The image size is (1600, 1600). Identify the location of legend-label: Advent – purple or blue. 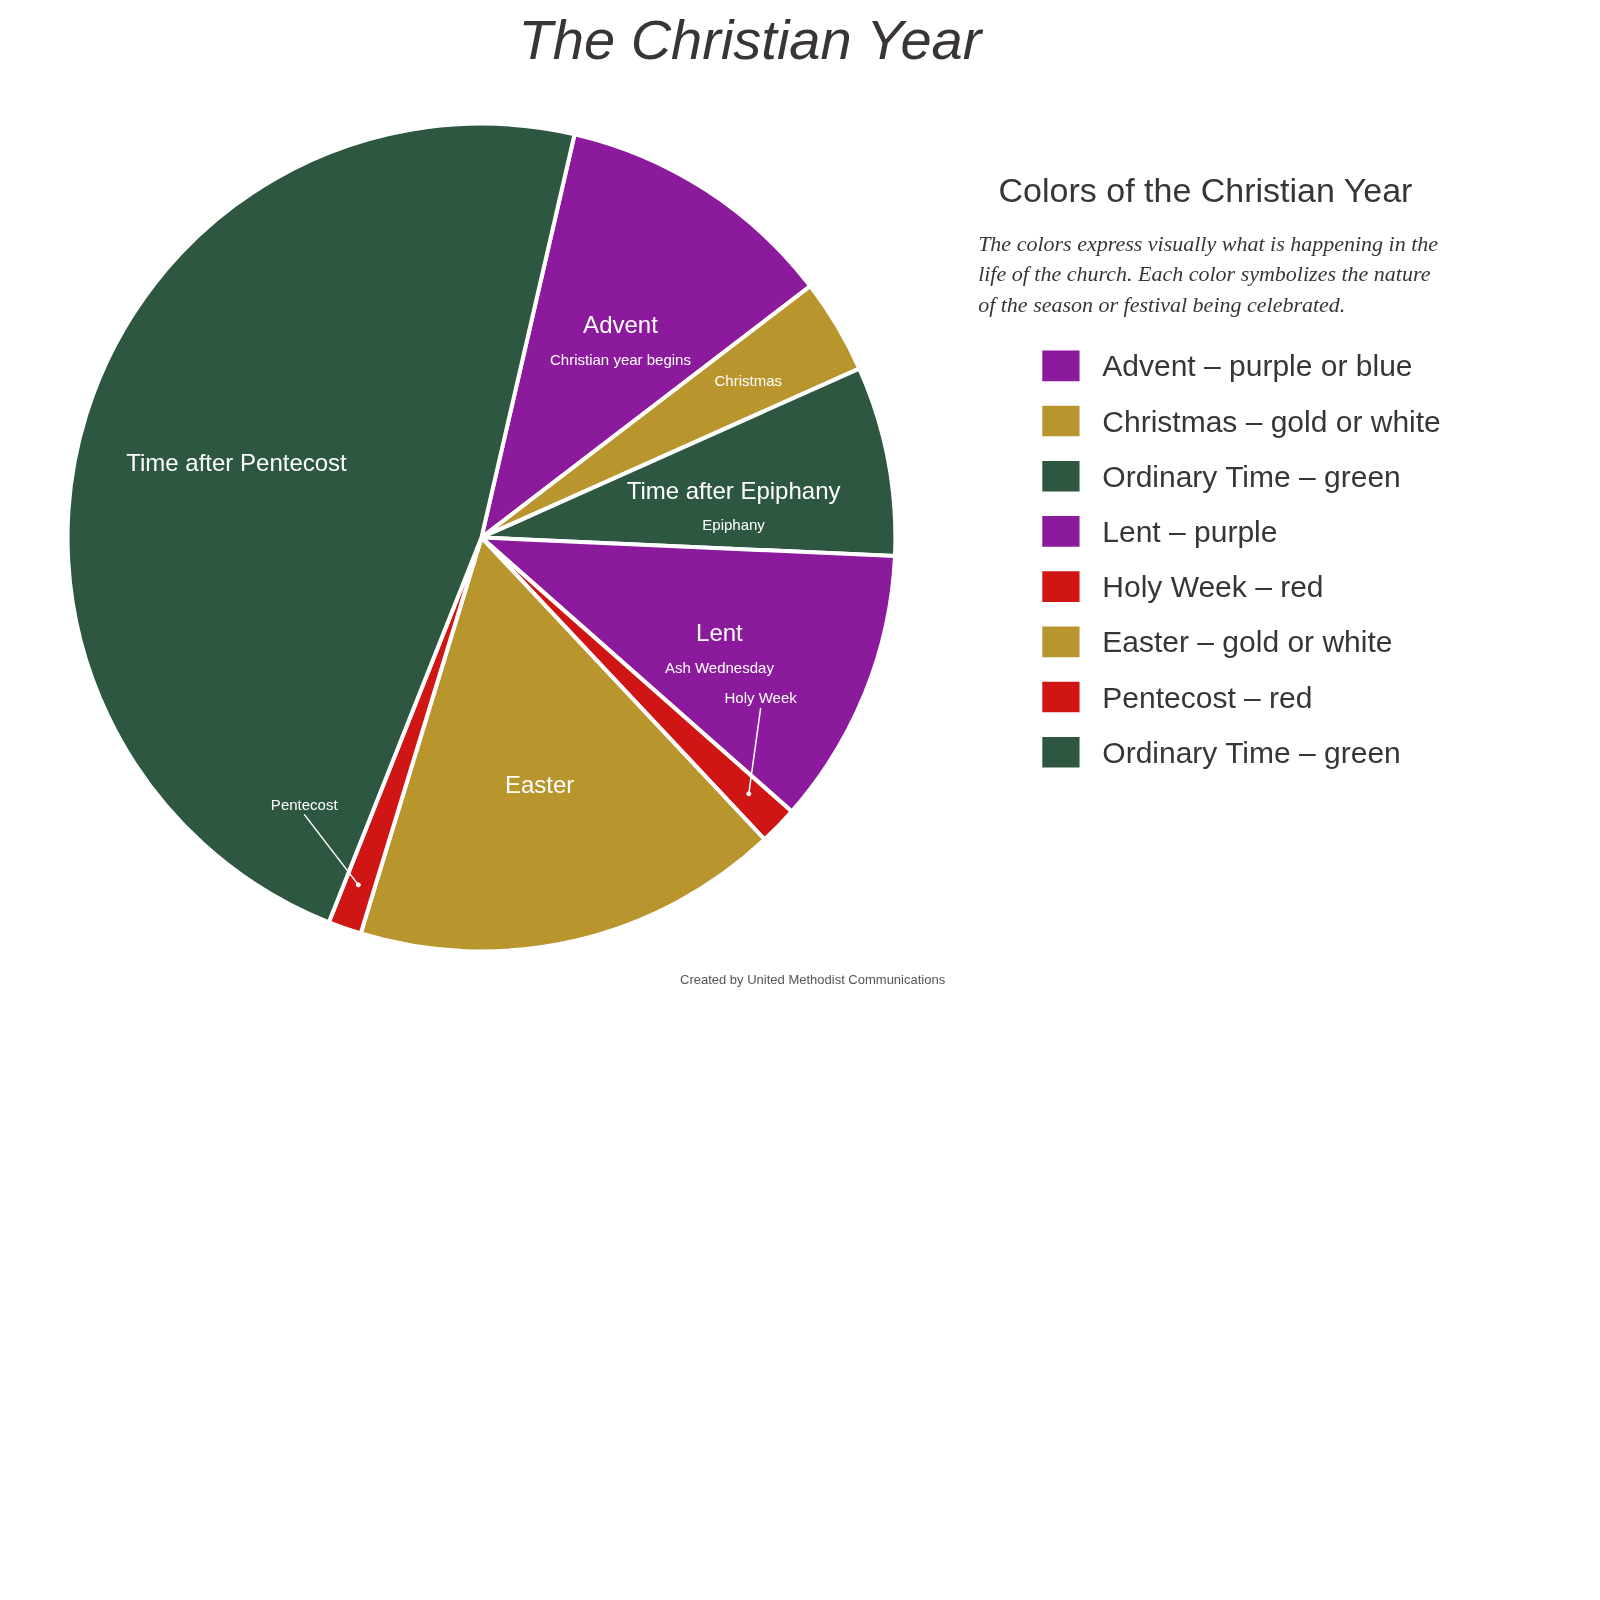
(1257, 366).